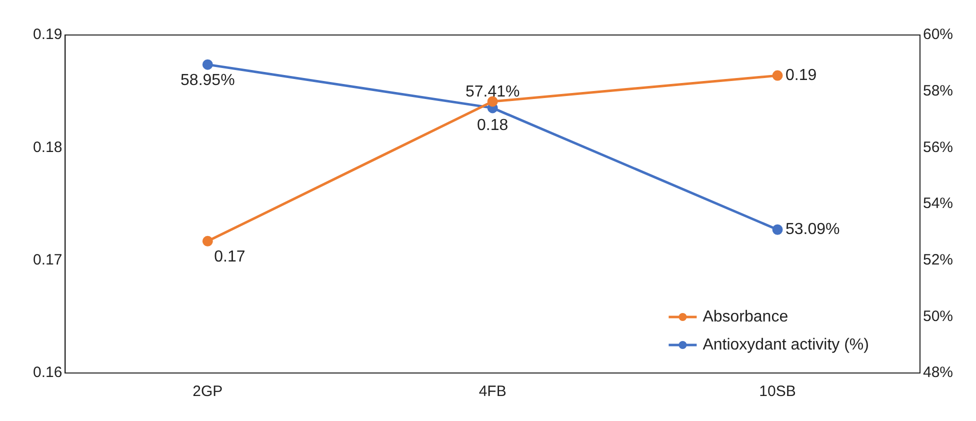 The height and width of the screenshot is (421, 976). I want to click on y2-tick-label: 52%, so click(938, 259).